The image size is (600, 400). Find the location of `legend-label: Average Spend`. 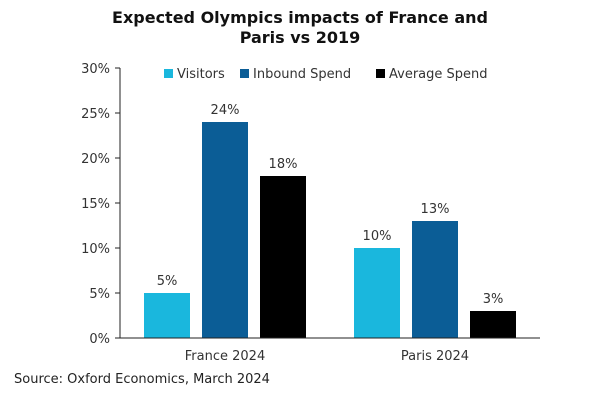

legend-label: Average Spend is located at coordinates (438, 74).